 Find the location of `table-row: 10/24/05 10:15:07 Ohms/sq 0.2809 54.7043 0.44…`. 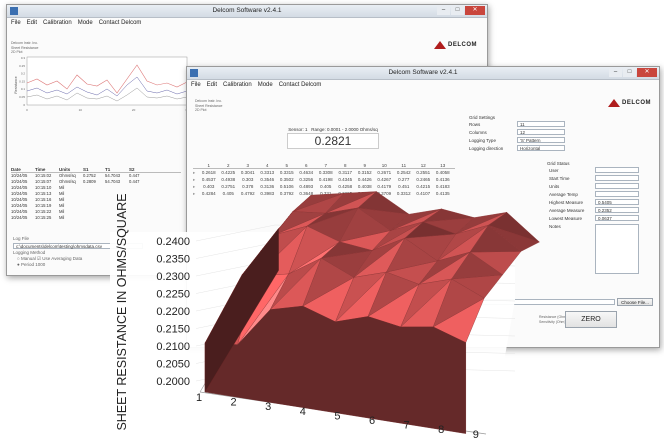

table-row: 10/24/05 10:15:07 Ohms/sq 0.2809 54.7043 0.44… is located at coordinates (96, 182).